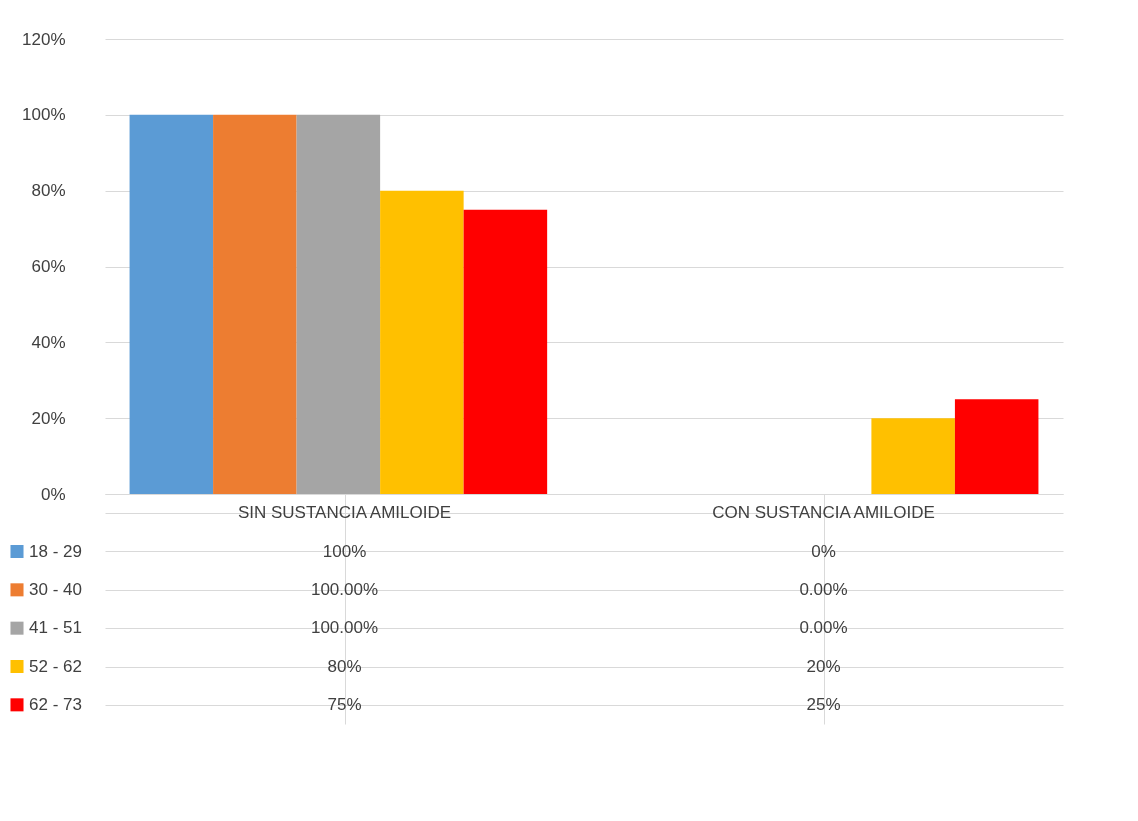  Describe the element at coordinates (44, 39) in the screenshot. I see `y-tick-label: 120%` at that location.